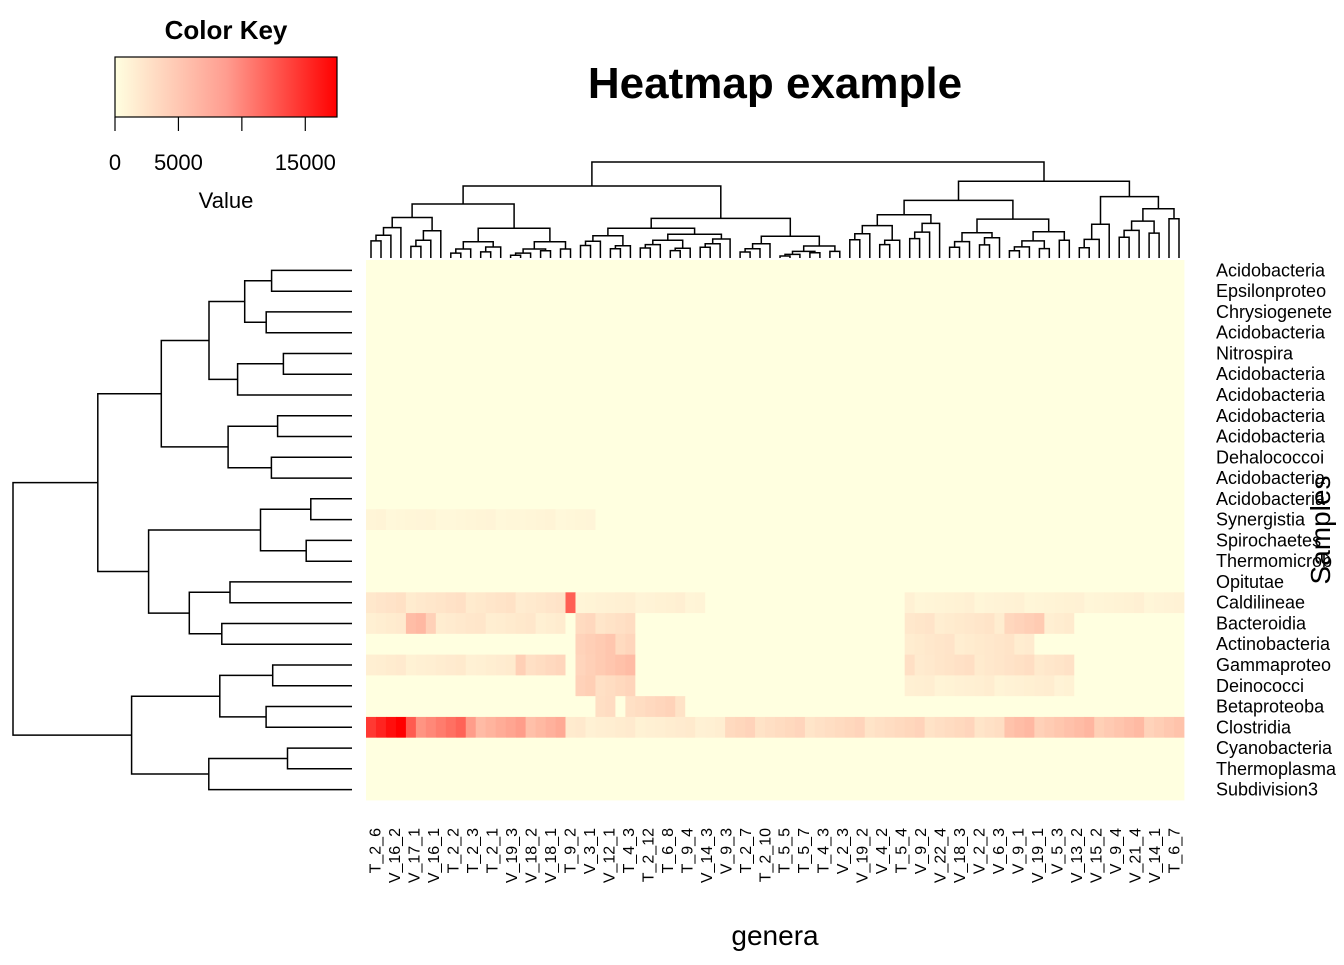  Describe the element at coordinates (648, 855) in the screenshot. I see `column-label: T_2_12` at that location.